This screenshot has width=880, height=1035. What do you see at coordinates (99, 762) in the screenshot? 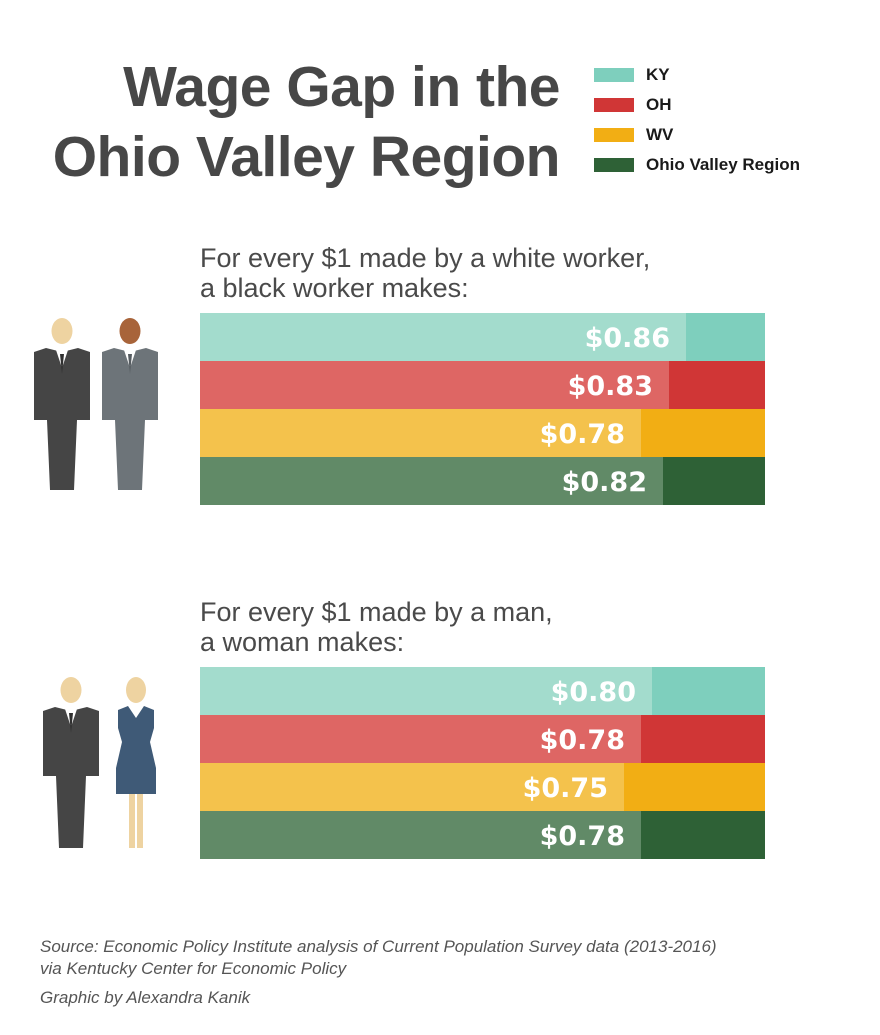
I see `gender-figures` at bounding box center [99, 762].